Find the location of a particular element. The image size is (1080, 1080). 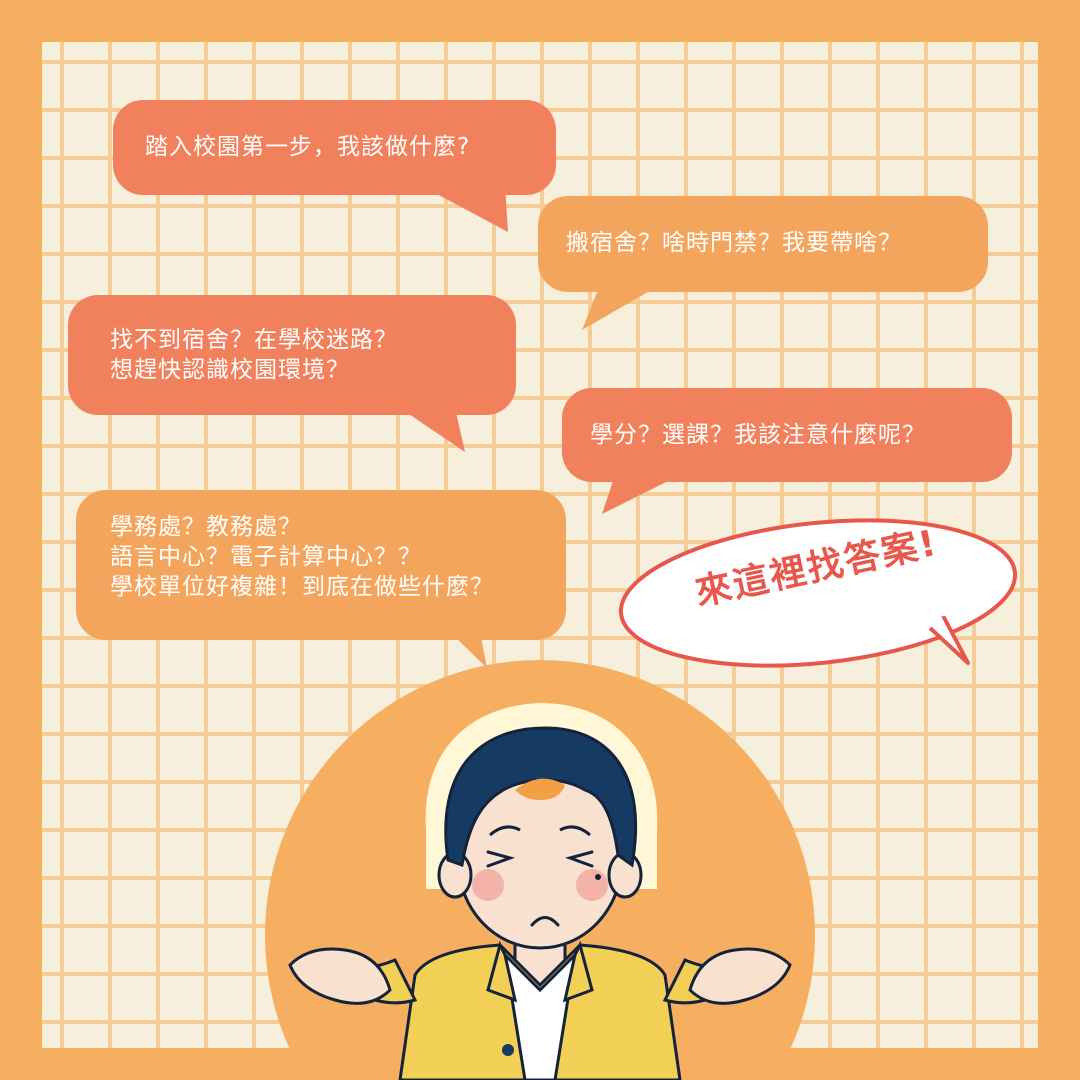

speech-bubble-credits: 學分？選課？我該注意什麼呢？ is located at coordinates (787, 435).